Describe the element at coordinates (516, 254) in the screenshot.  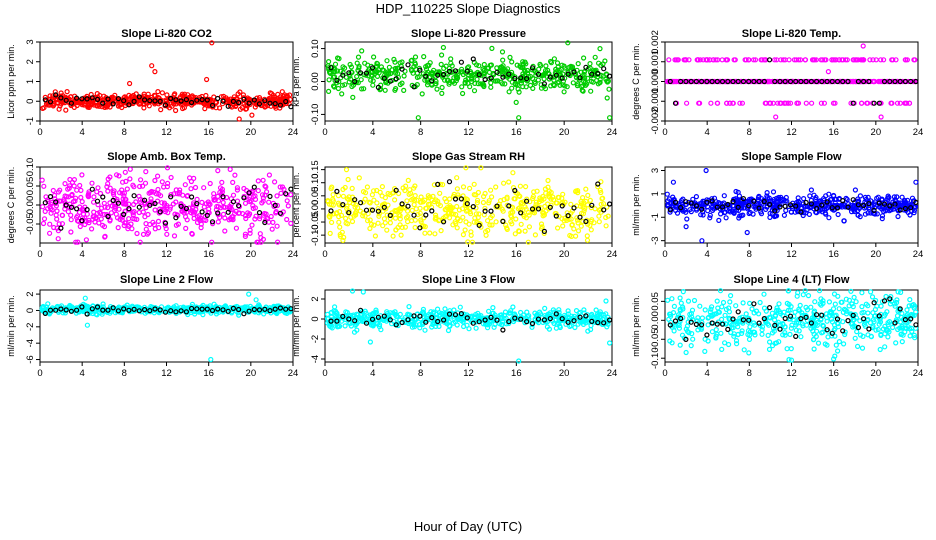
I see `x-tick-label: 16` at that location.